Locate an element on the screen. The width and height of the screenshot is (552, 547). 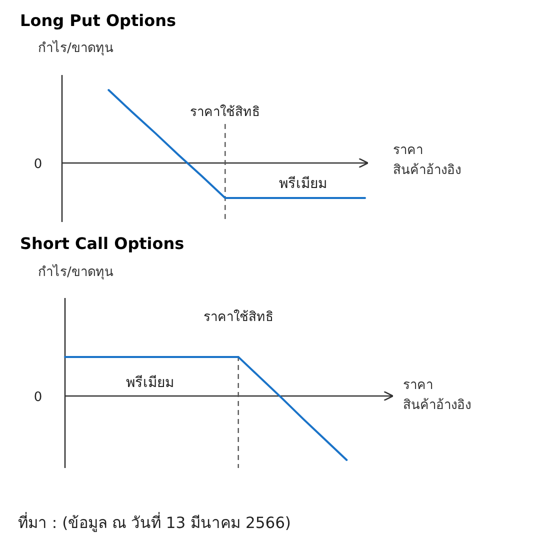
chart-title: Long Put Options is located at coordinates (98, 20).